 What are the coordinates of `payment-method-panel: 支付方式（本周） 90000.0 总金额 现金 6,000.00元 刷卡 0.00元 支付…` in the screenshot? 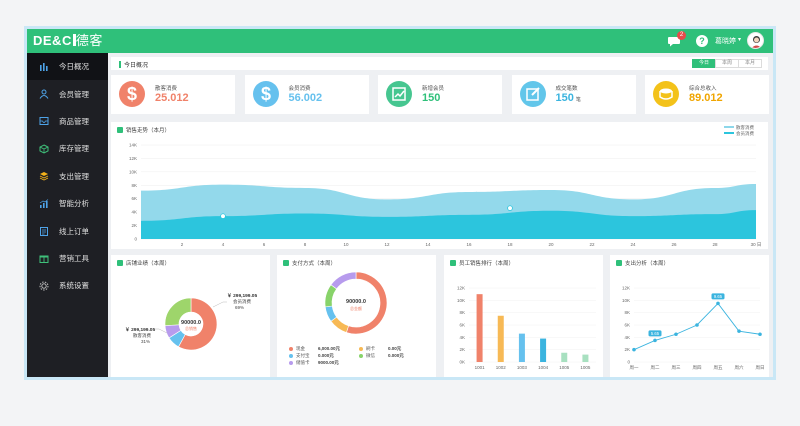 It's located at (356, 316).